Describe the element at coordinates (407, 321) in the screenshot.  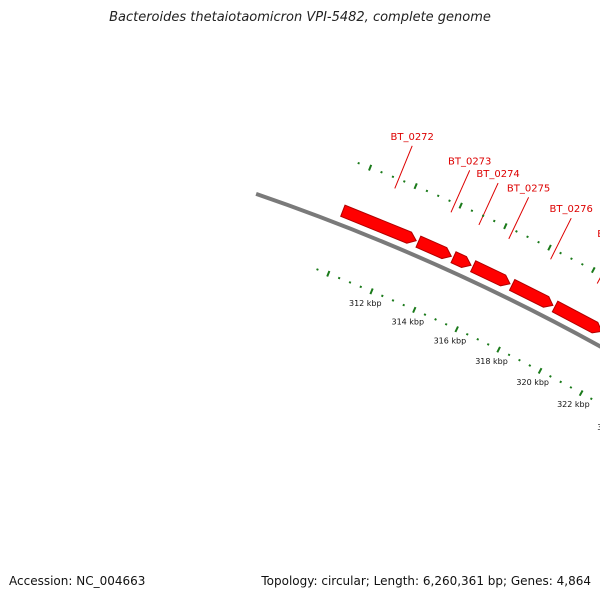
I see `kbp-scale-label: 314 kbp` at that location.